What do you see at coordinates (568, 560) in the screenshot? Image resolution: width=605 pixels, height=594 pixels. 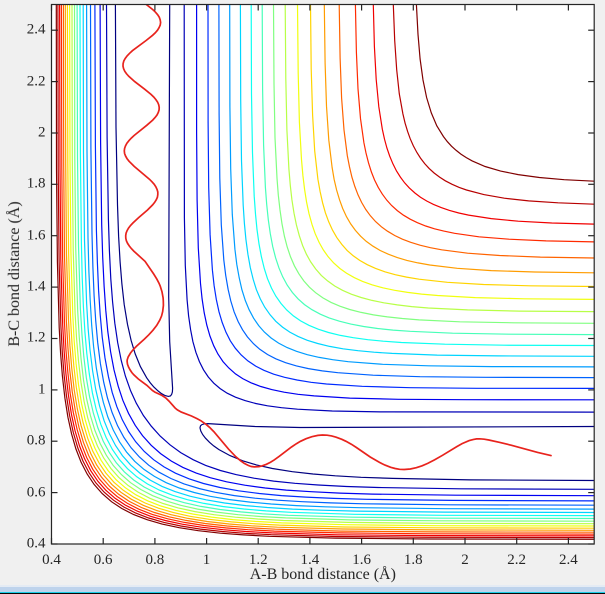 I see `x-tick-label: 2.4` at bounding box center [568, 560].